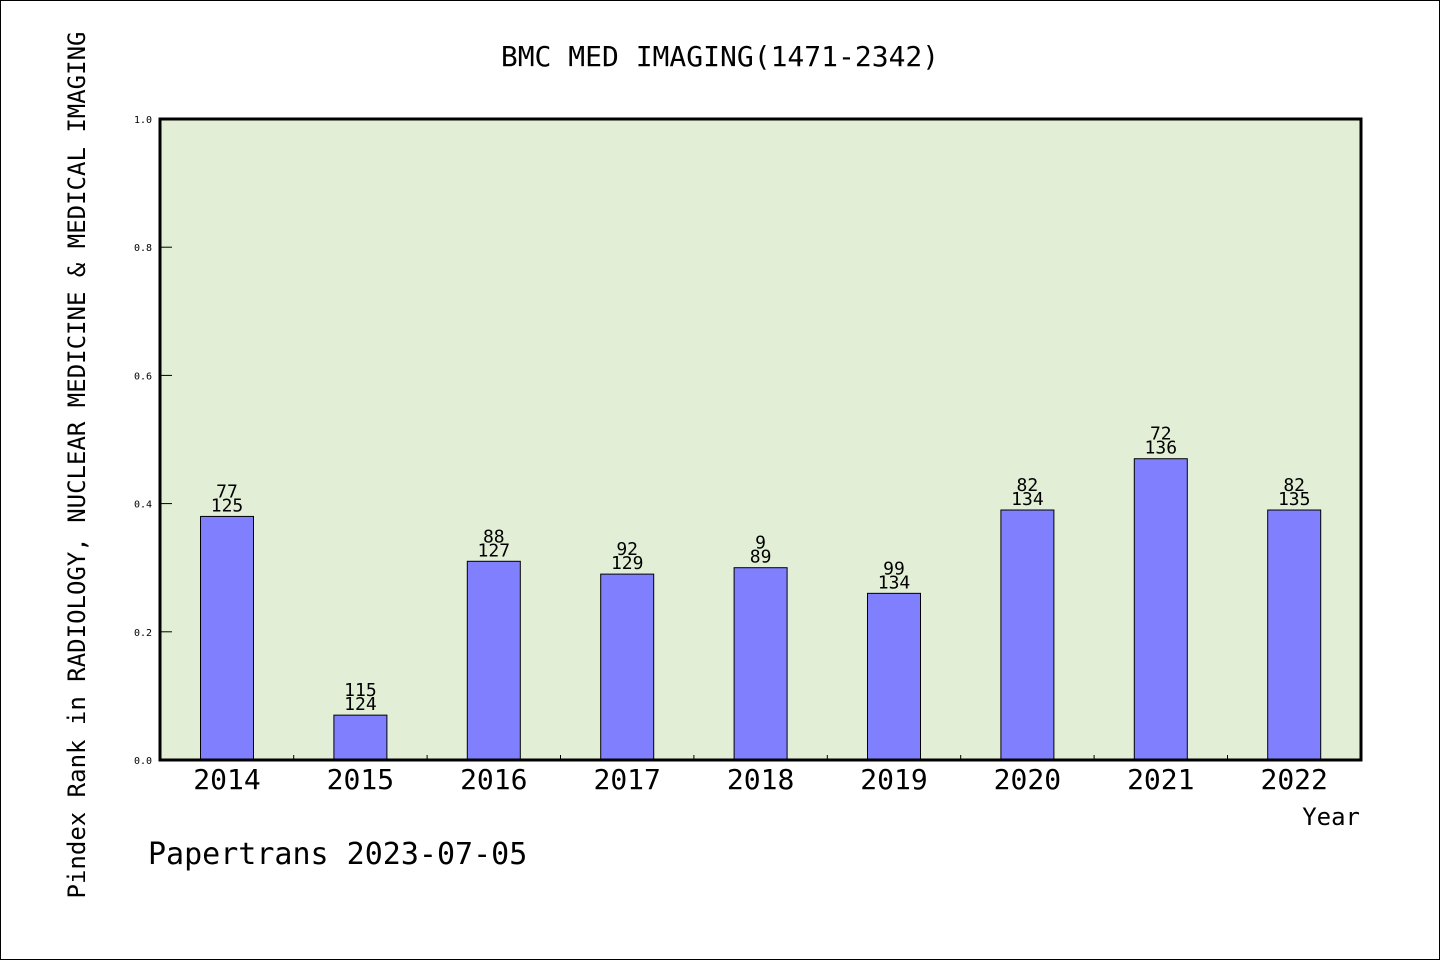 The image size is (1440, 965). I want to click on bar-2017, so click(627, 667).